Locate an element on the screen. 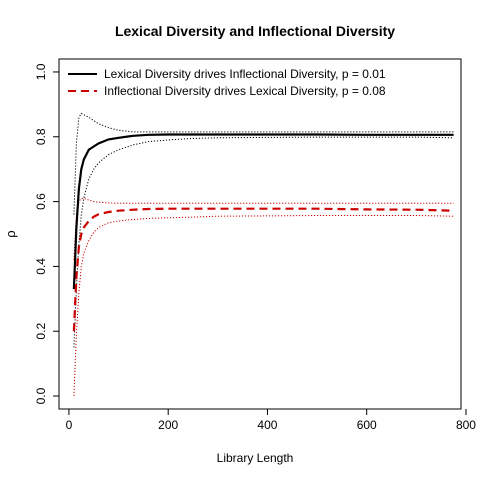 This screenshot has width=480, height=485. y-tick-label: 1.0 is located at coordinates (41, 71).